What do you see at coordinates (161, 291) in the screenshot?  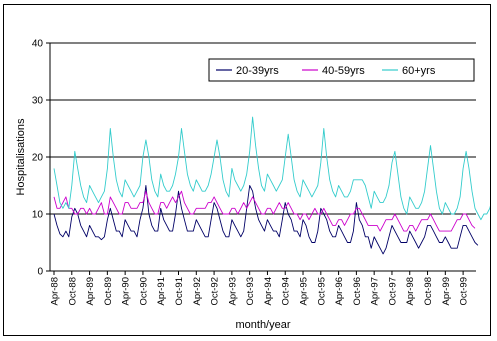 I see `x-tick-label: Apr-91` at bounding box center [161, 291].